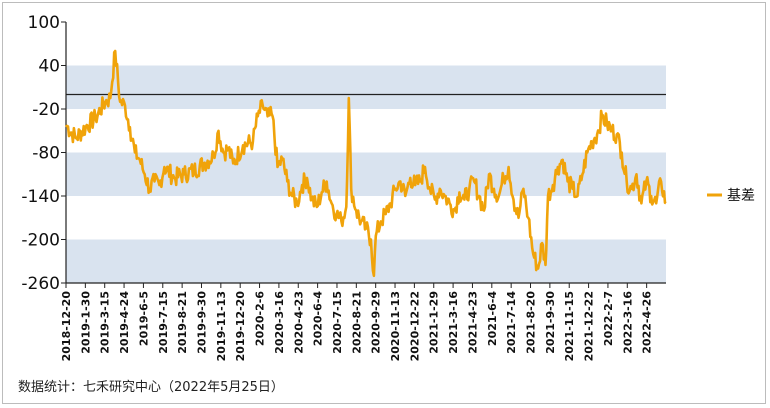  I want to click on x-tick-label: 2021-8-20, so click(531, 322).